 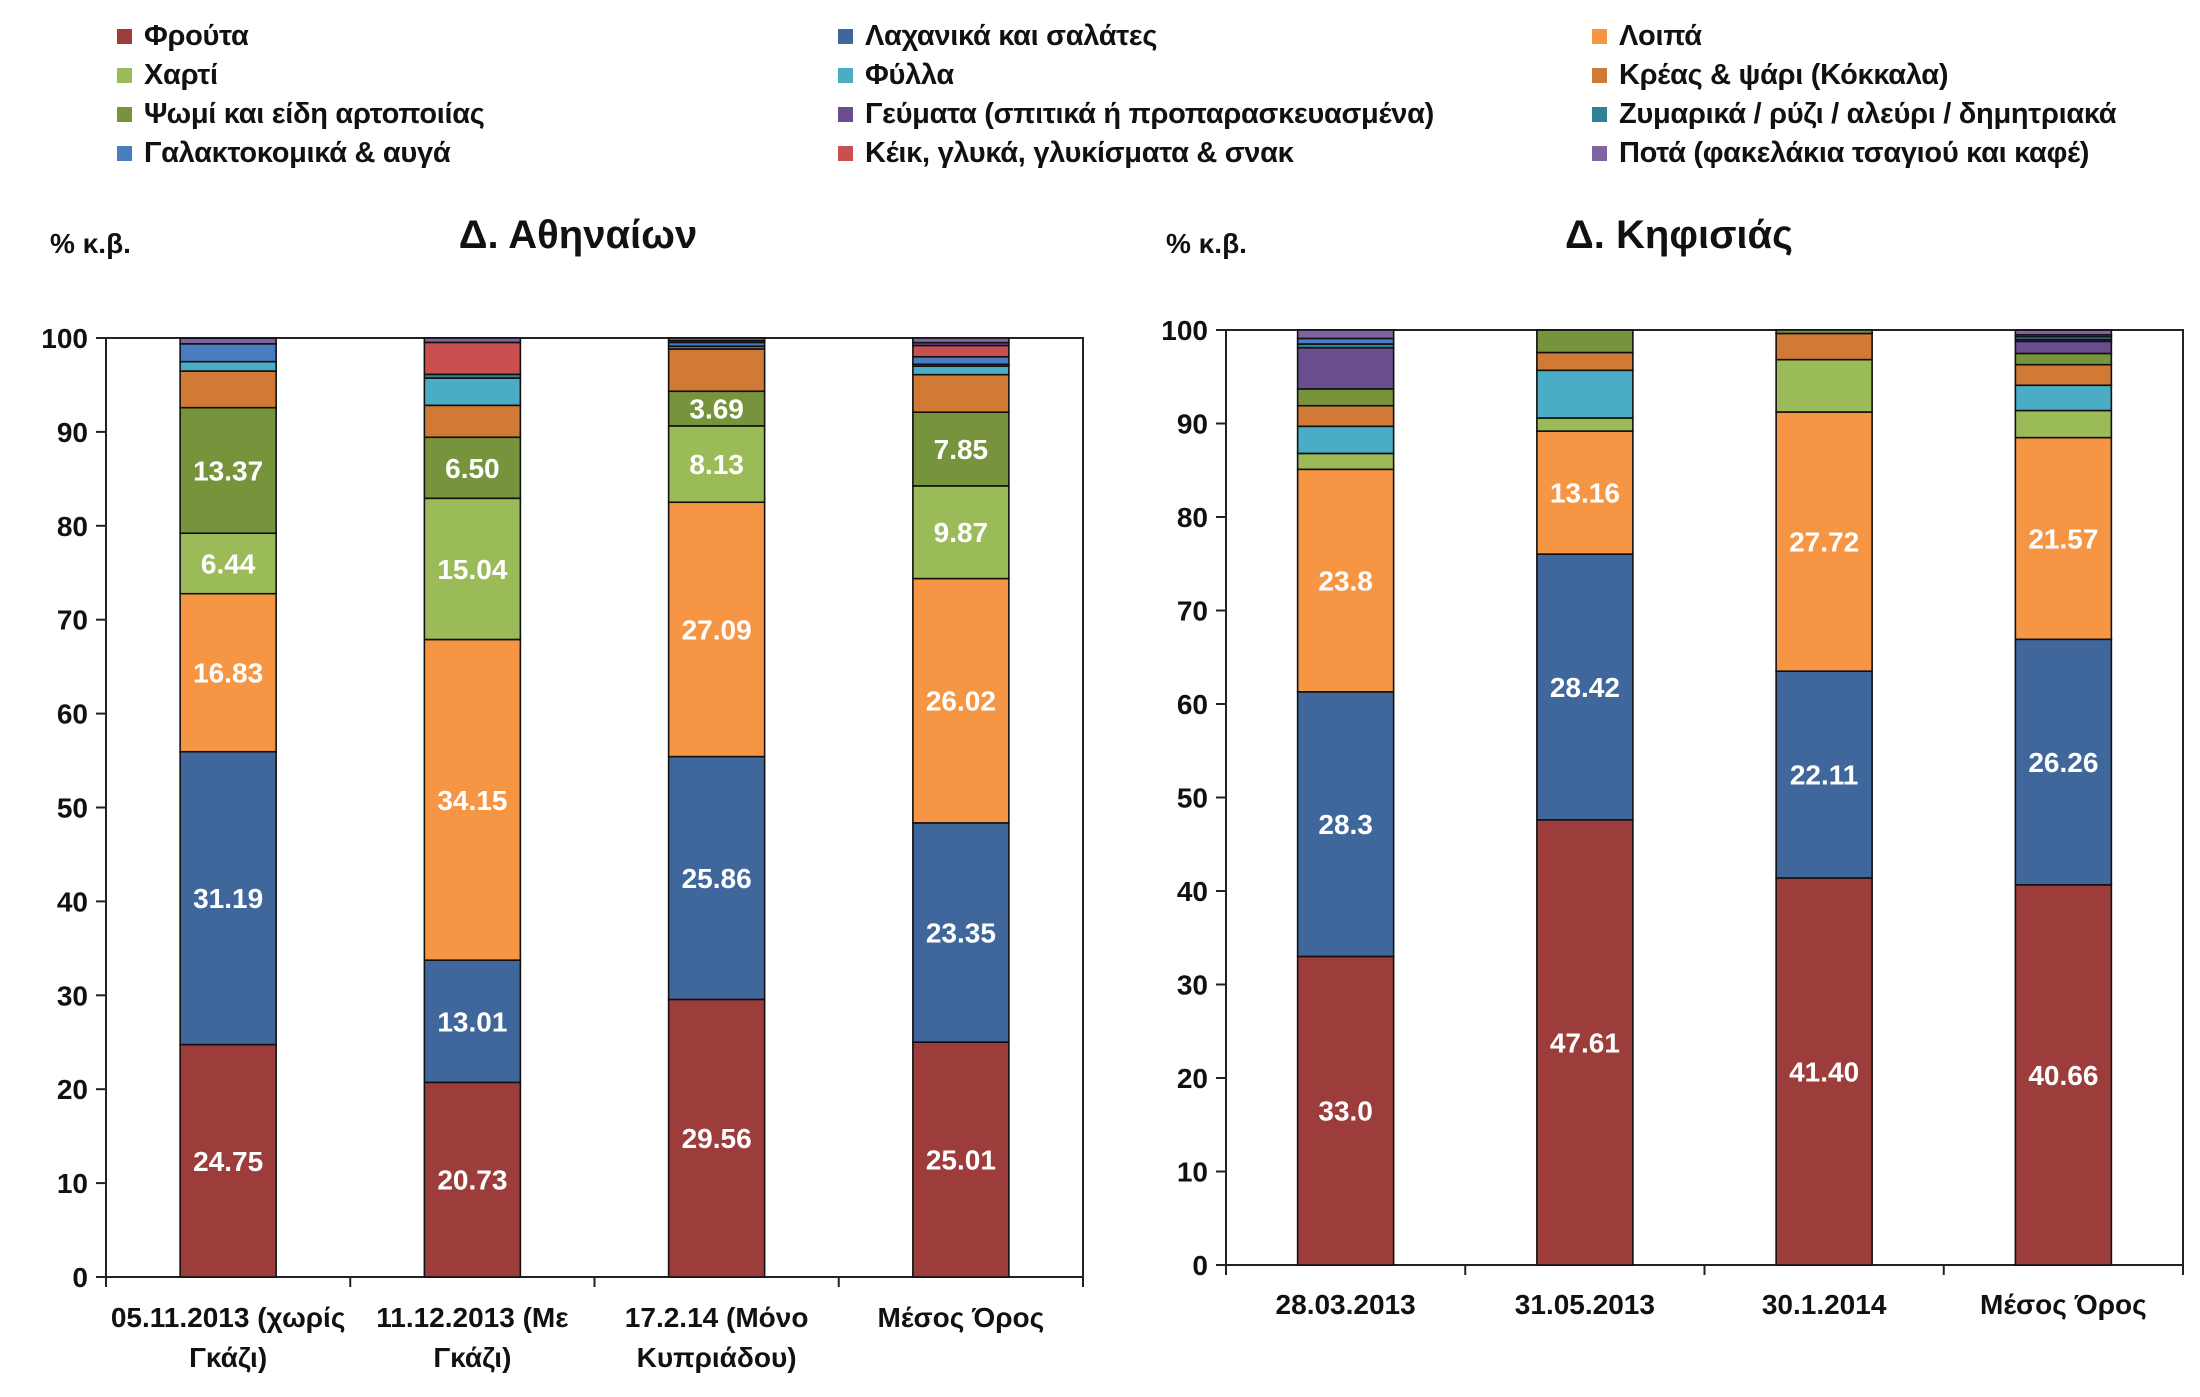 I want to click on x-tick-label: Κυπριάδου), so click(x=717, y=1357).